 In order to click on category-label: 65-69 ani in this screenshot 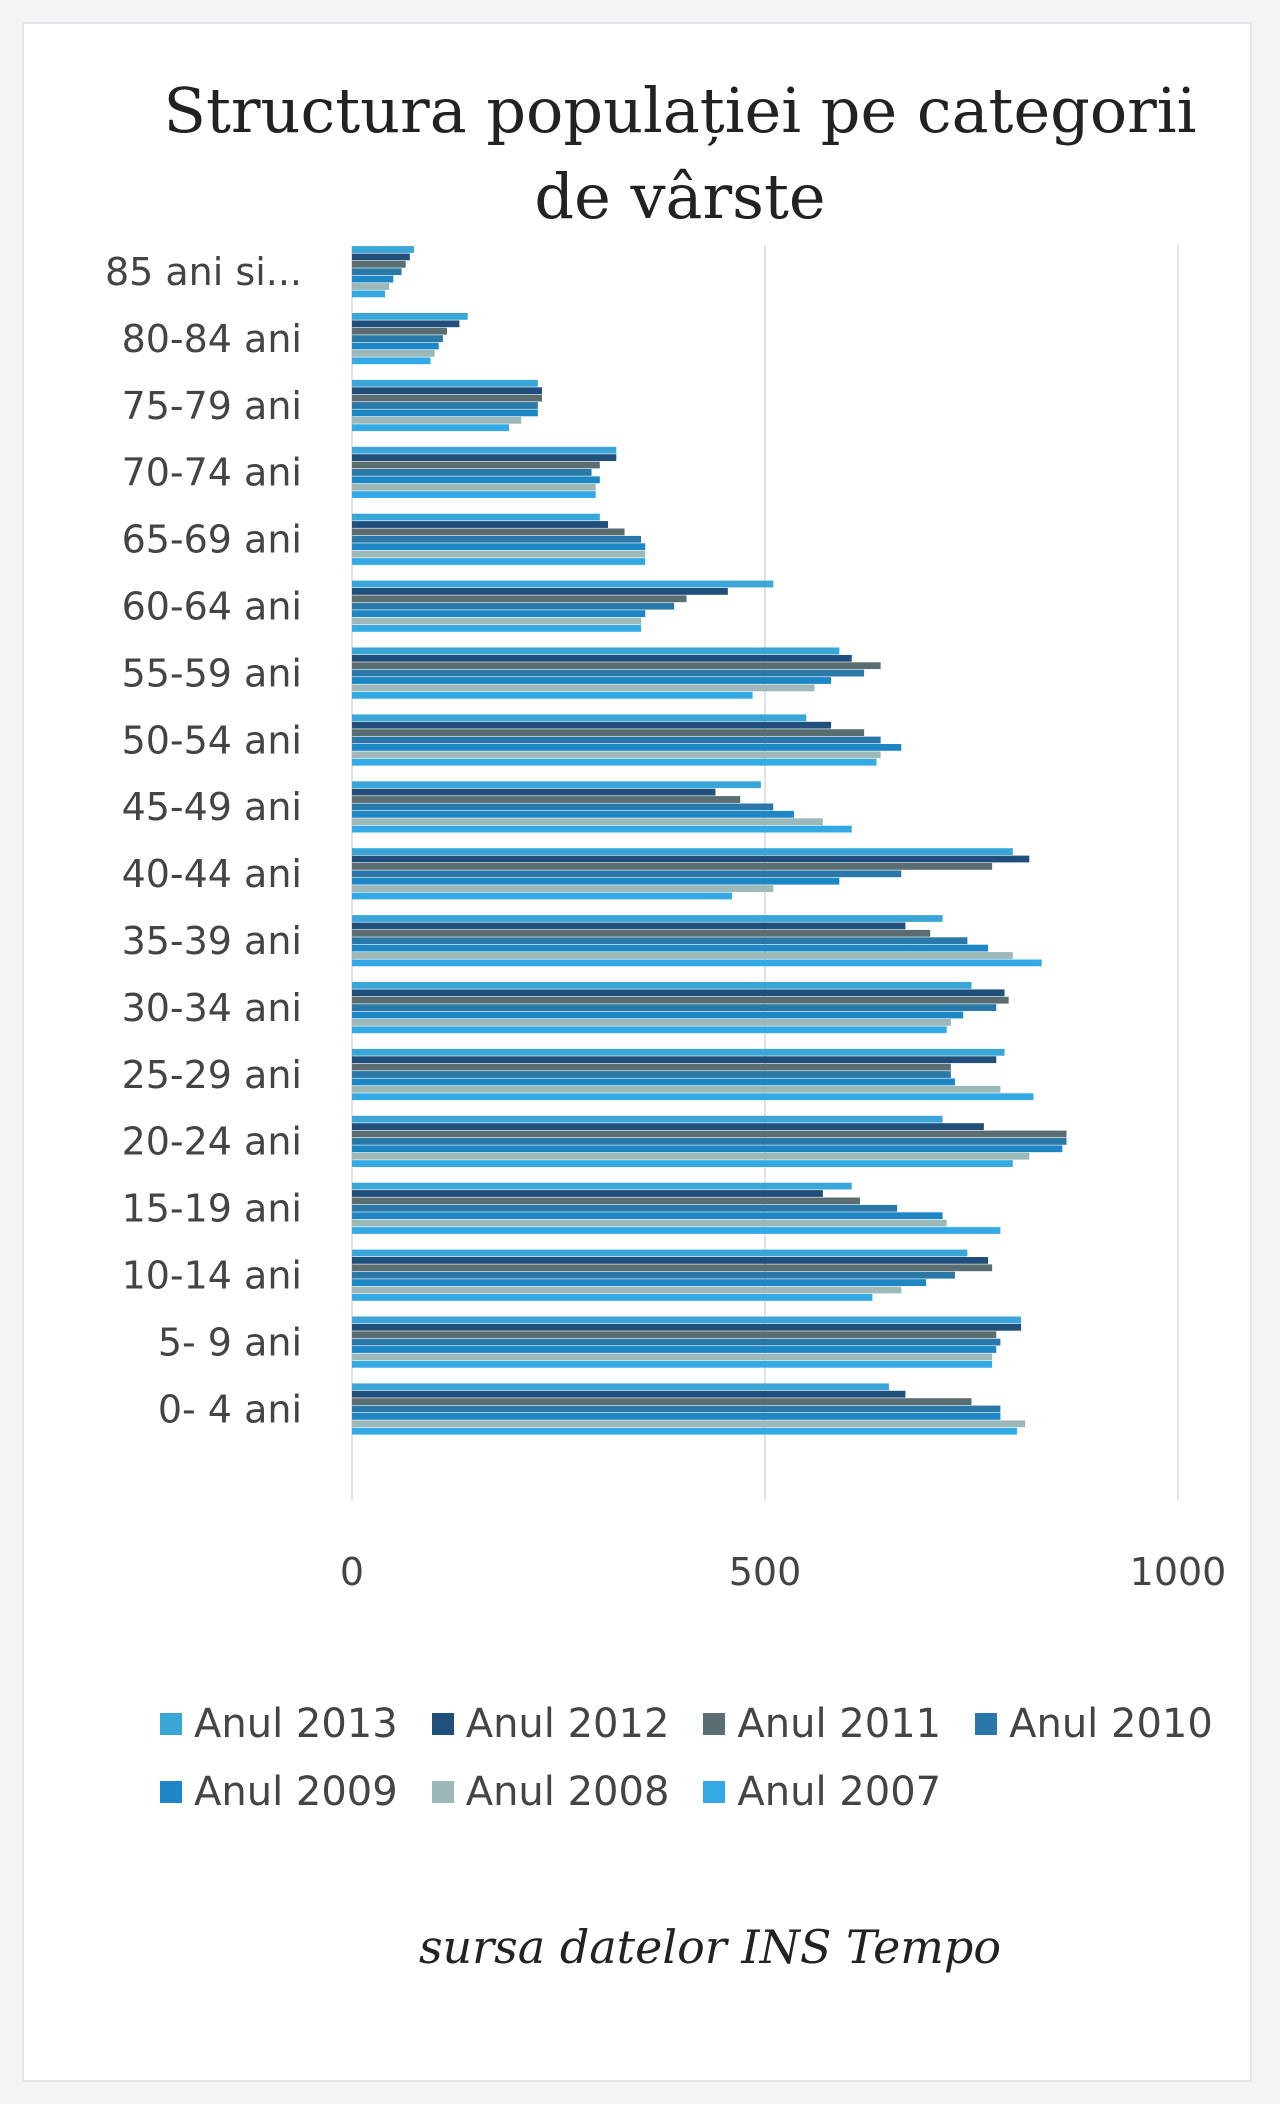, I will do `click(212, 540)`.